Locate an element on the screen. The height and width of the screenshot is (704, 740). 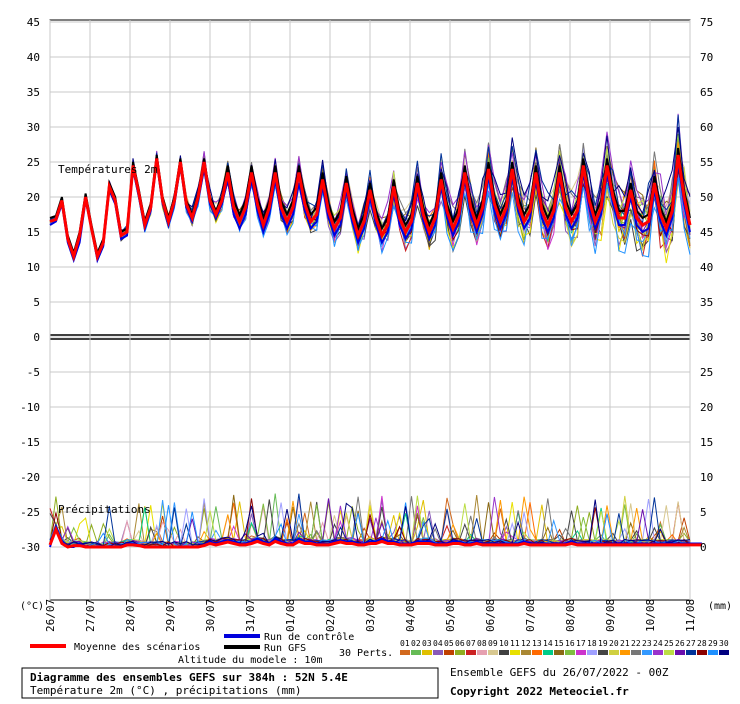
x-tick-label: 07/08 is located at coordinates (530, 615).